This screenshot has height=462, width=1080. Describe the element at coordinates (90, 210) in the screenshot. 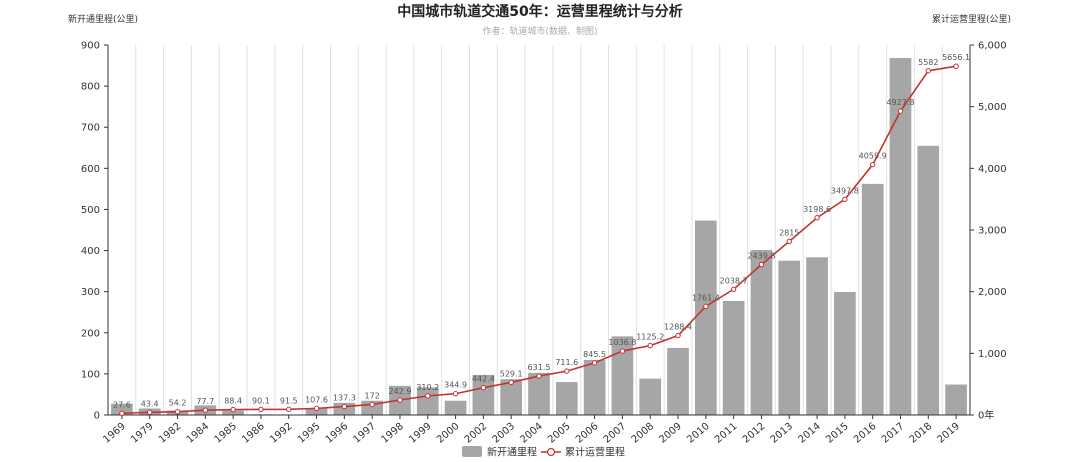

I see `left-tick-label: 500` at that location.